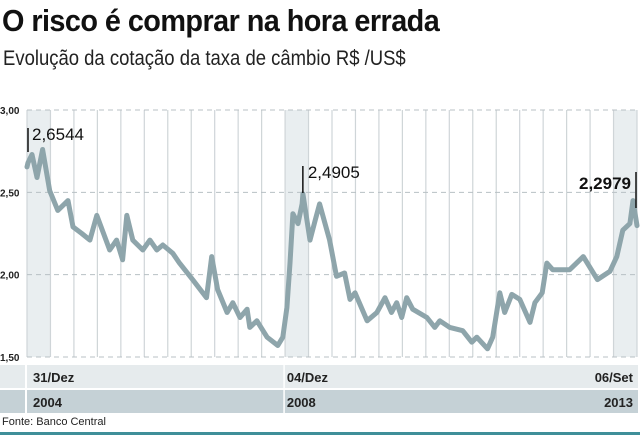  I want to click on x-year-label: 2008, so click(301, 402).